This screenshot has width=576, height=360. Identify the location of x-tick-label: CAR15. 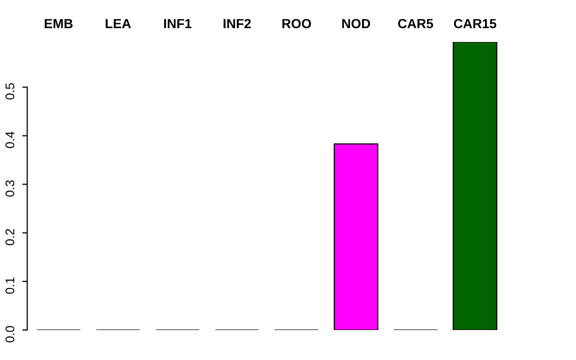
(475, 23).